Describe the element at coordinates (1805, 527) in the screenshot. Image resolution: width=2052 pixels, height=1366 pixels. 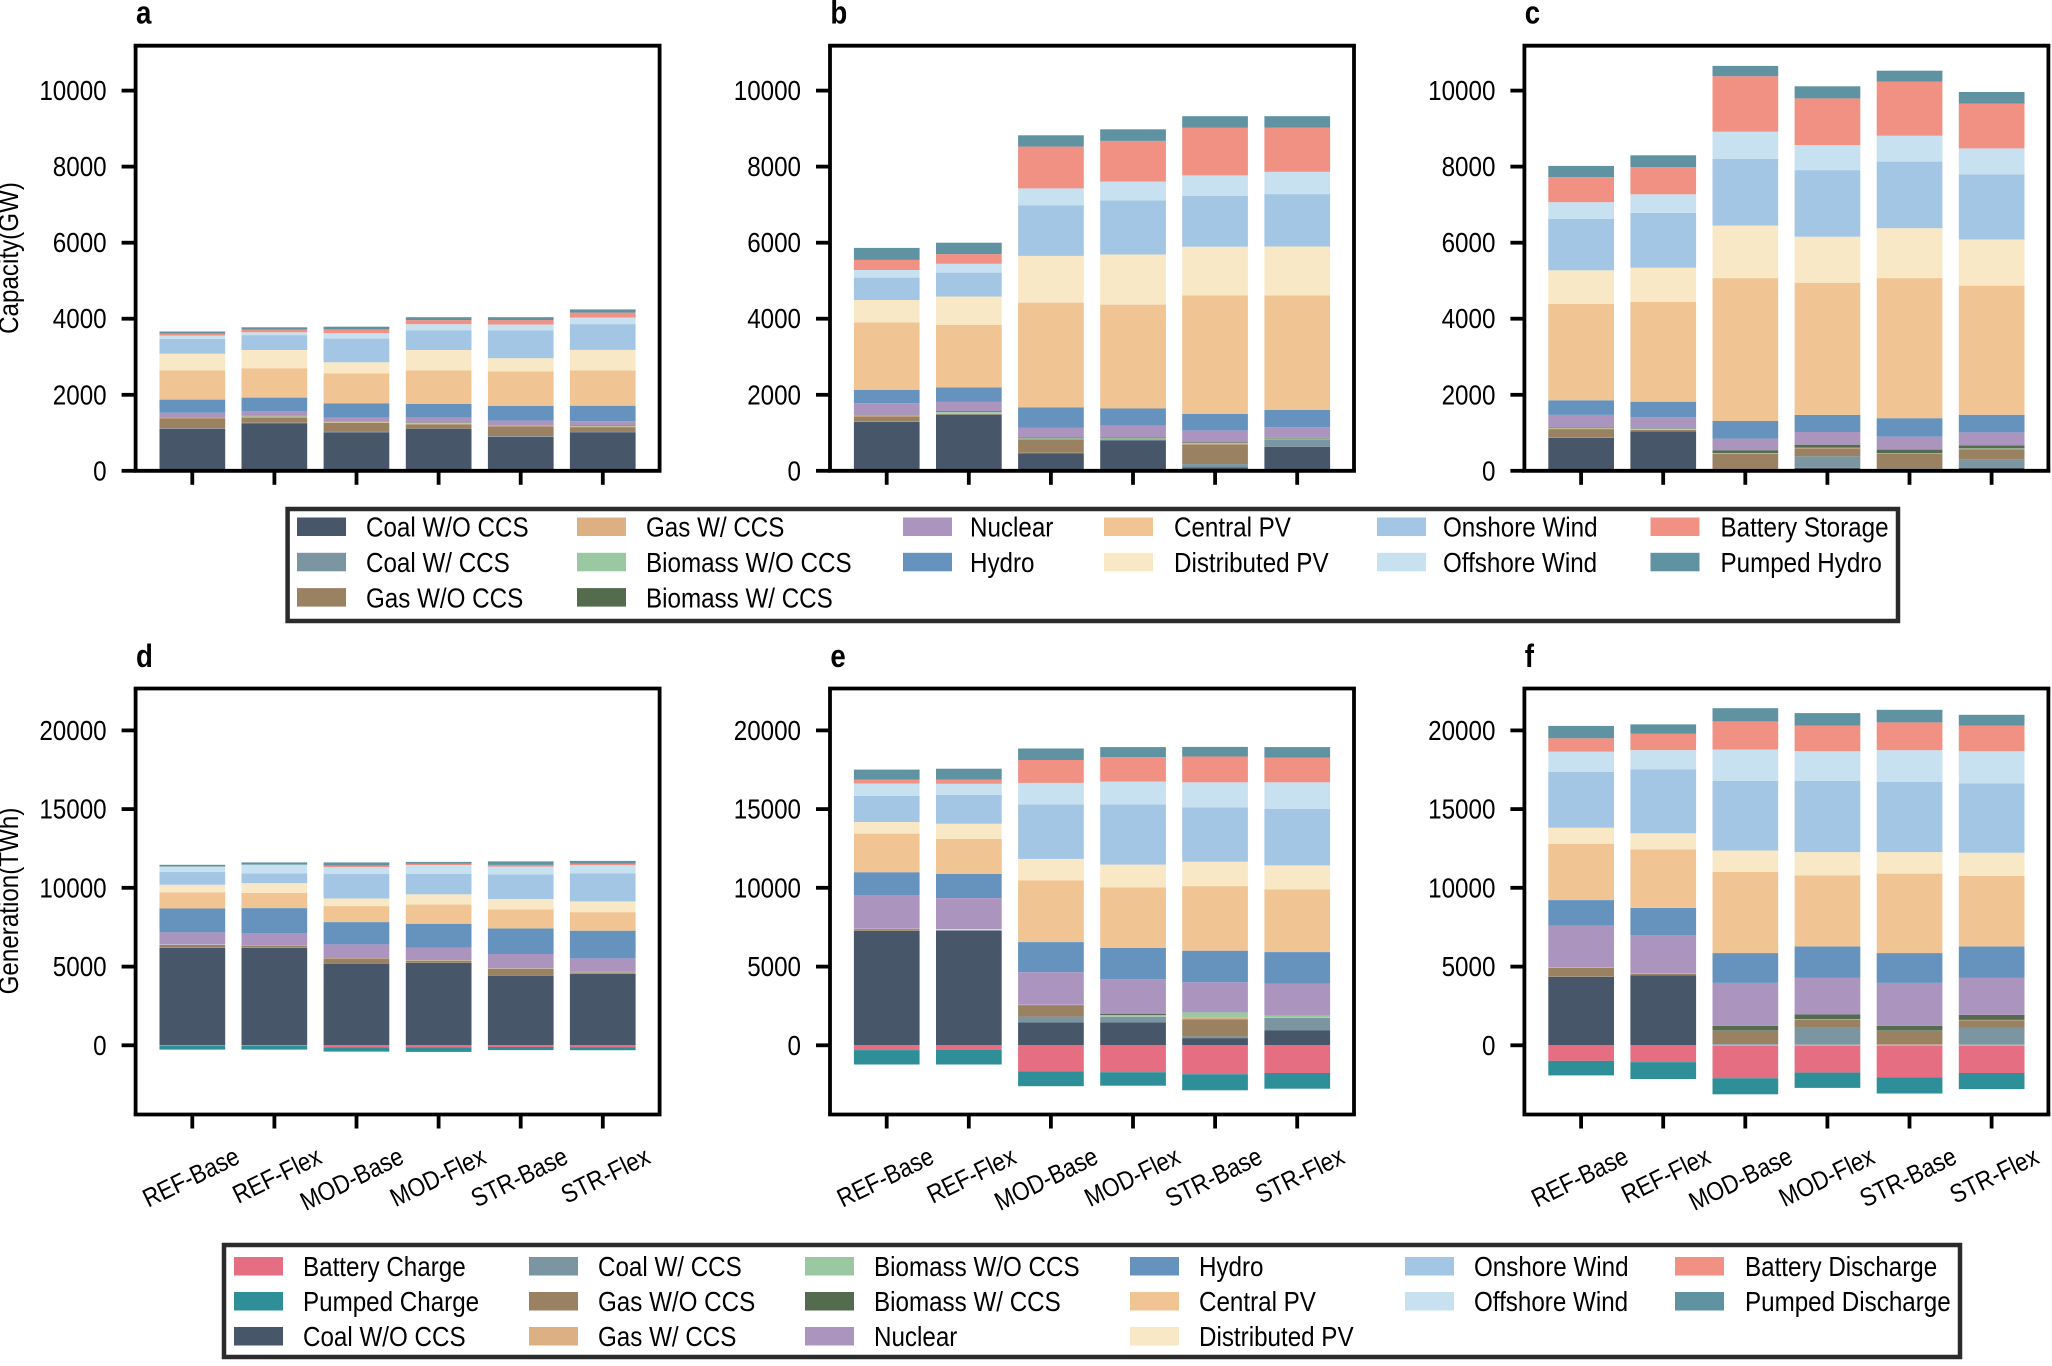
I see `svg-text: Battery Storage` at that location.